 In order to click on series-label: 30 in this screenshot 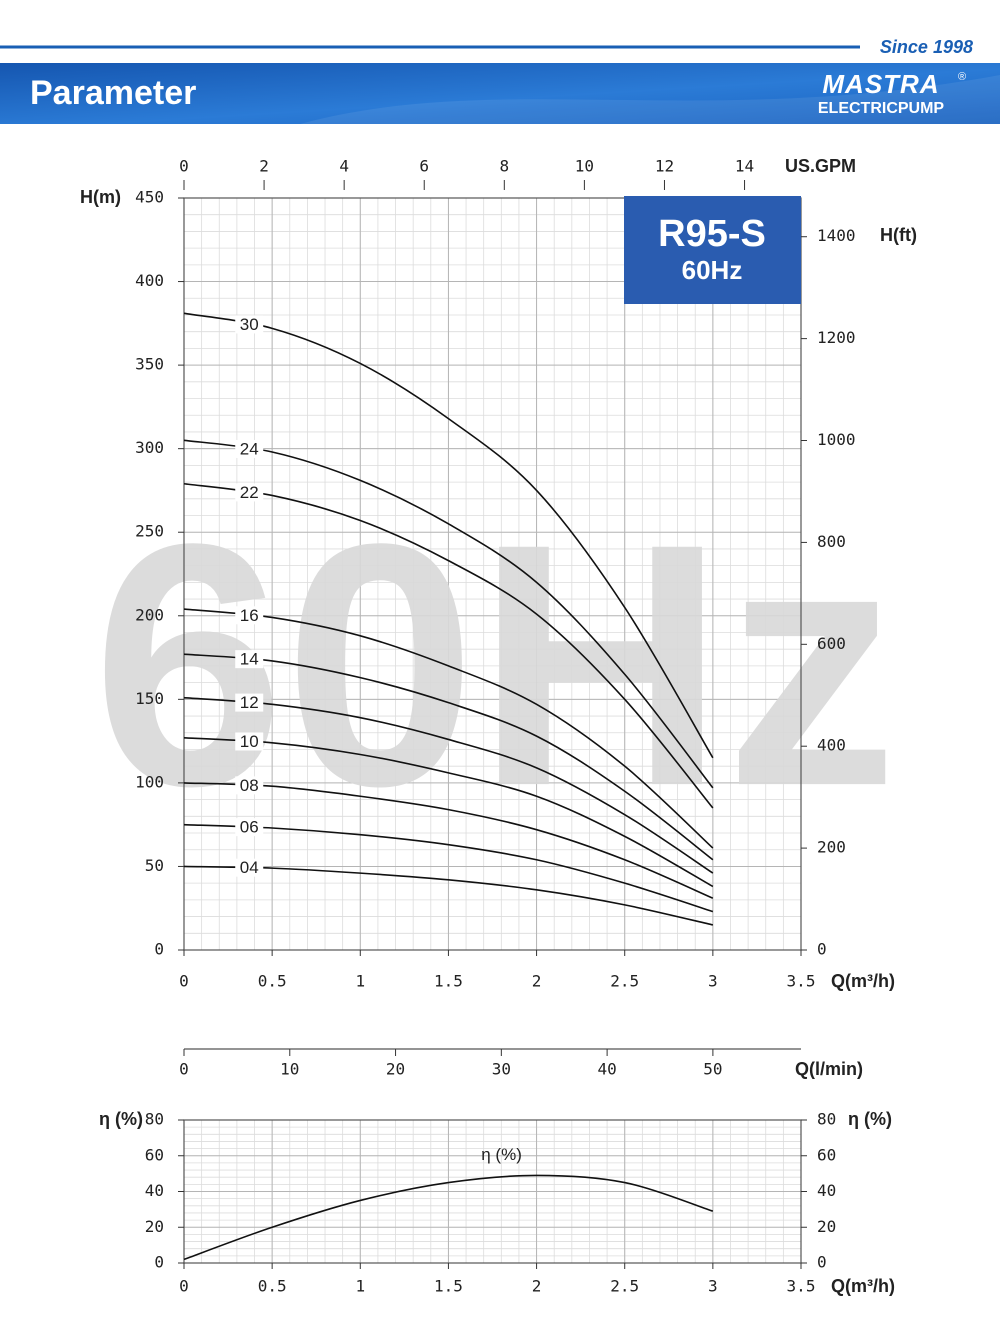, I will do `click(249, 324)`.